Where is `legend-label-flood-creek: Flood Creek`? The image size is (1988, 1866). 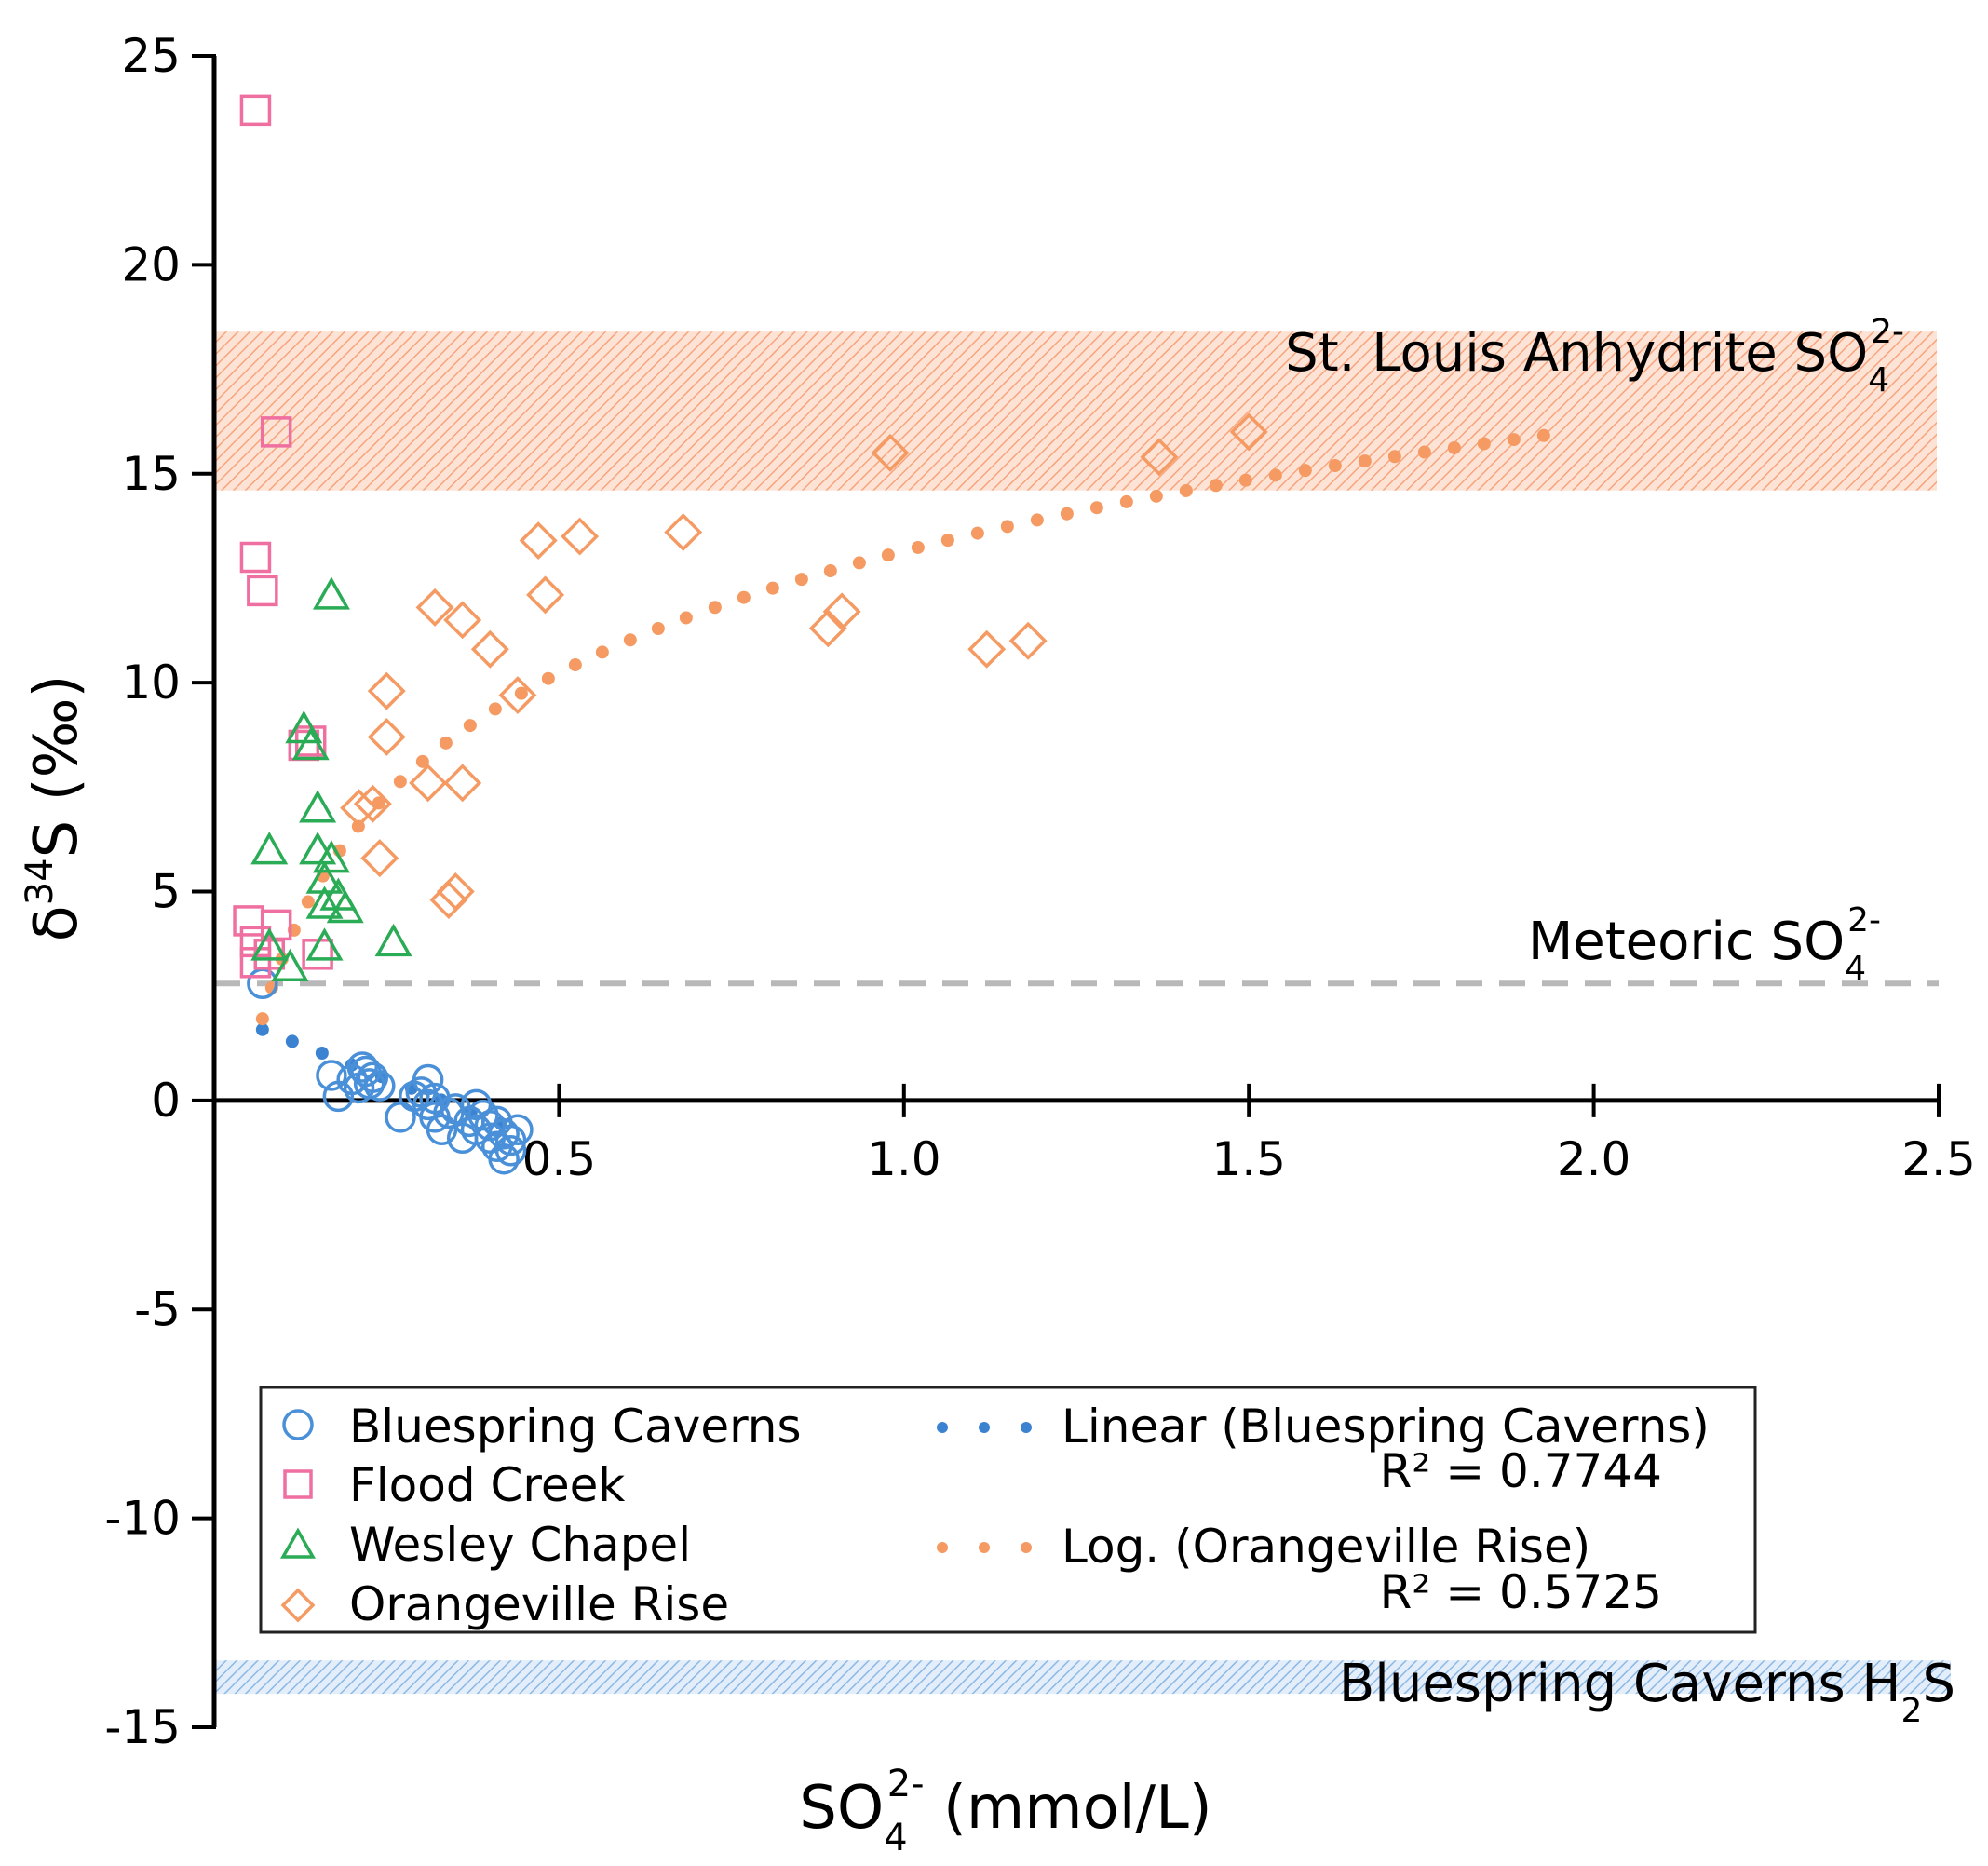
legend-label-flood-creek: Flood Creek is located at coordinates (487, 1485).